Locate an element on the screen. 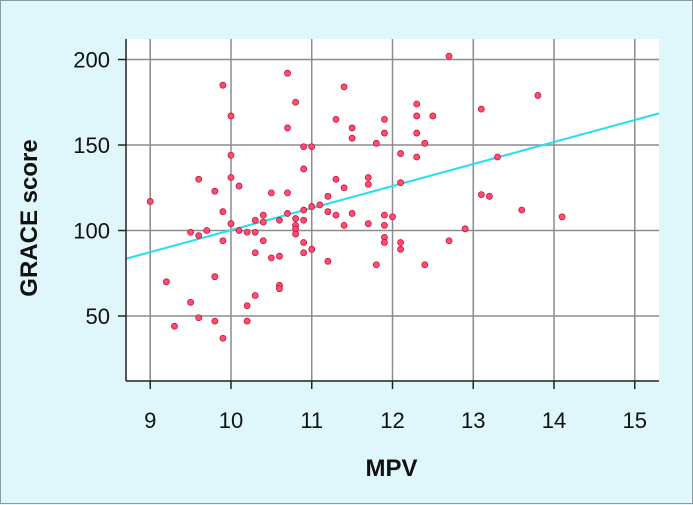  y-tick-label: 50 is located at coordinates (98, 316).